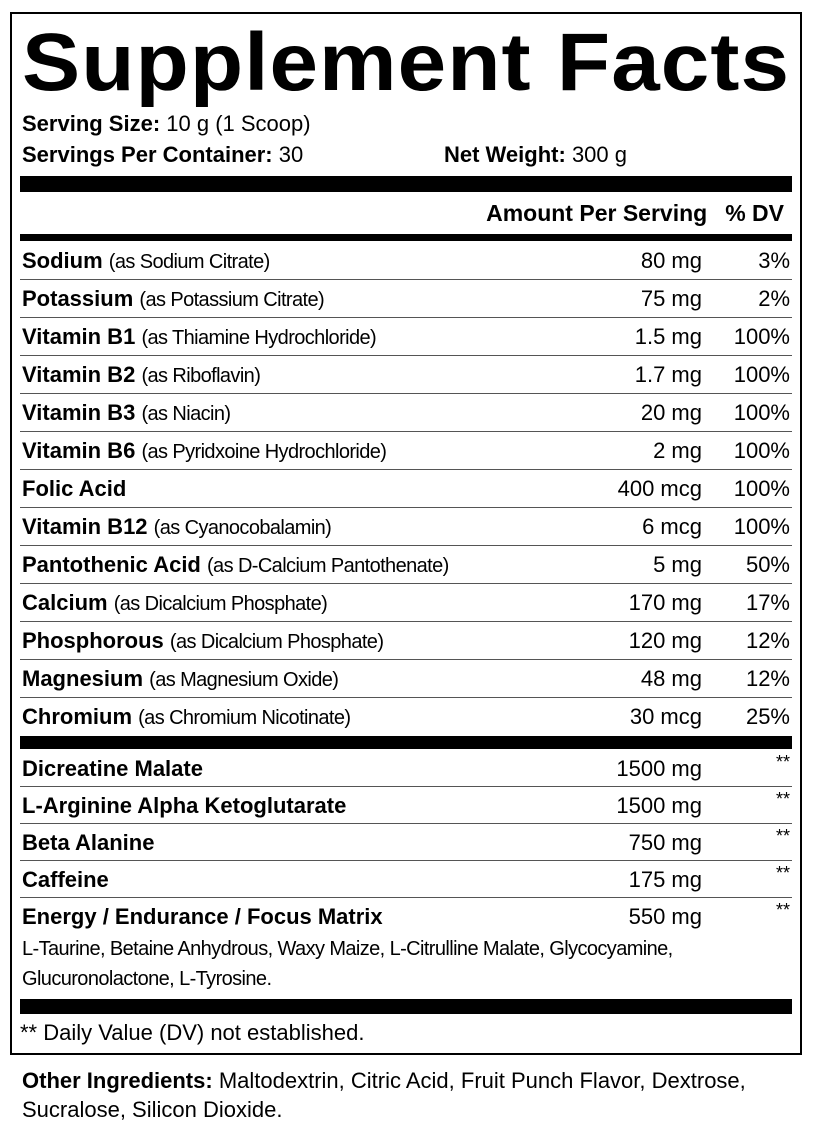 This screenshot has height=1137, width=816. What do you see at coordinates (406, 805) in the screenshot?
I see `active-row: L-Arginine Alpha Ketoglutarate 1500 mg **` at bounding box center [406, 805].